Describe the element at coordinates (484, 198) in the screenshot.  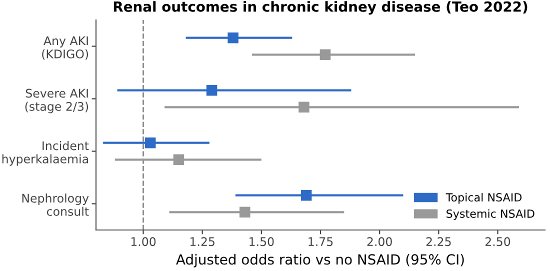
I see `legend-label: Topical NSAID` at that location.